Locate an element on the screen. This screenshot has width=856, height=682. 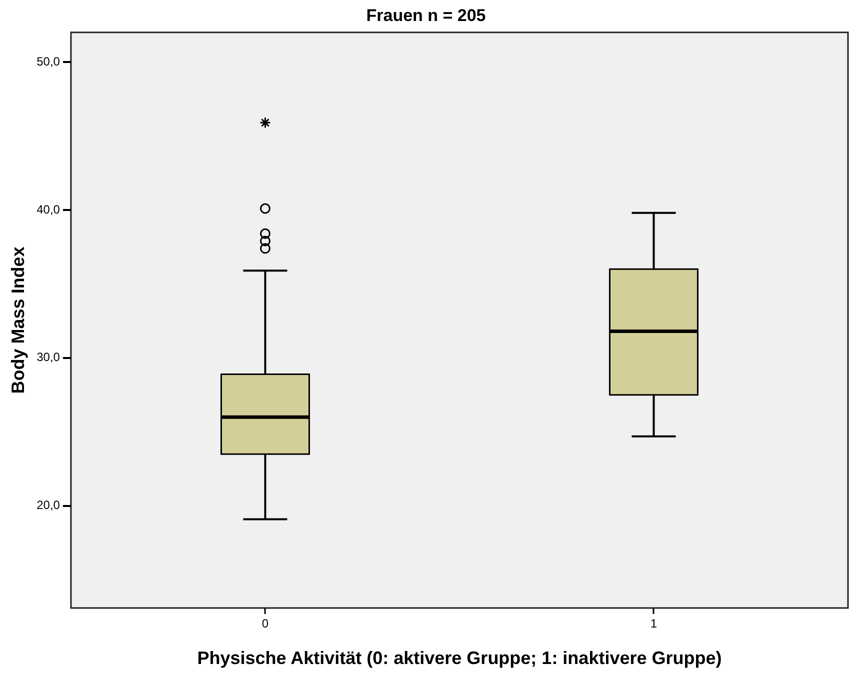
x-tick-label: 1 is located at coordinates (654, 623).